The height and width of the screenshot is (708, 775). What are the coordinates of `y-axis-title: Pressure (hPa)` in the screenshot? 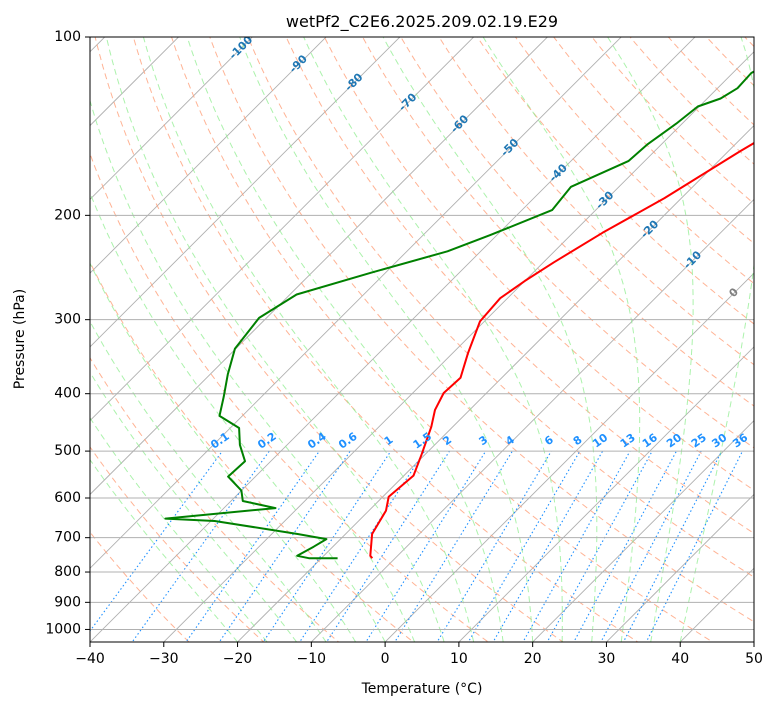 It's located at (20, 339).